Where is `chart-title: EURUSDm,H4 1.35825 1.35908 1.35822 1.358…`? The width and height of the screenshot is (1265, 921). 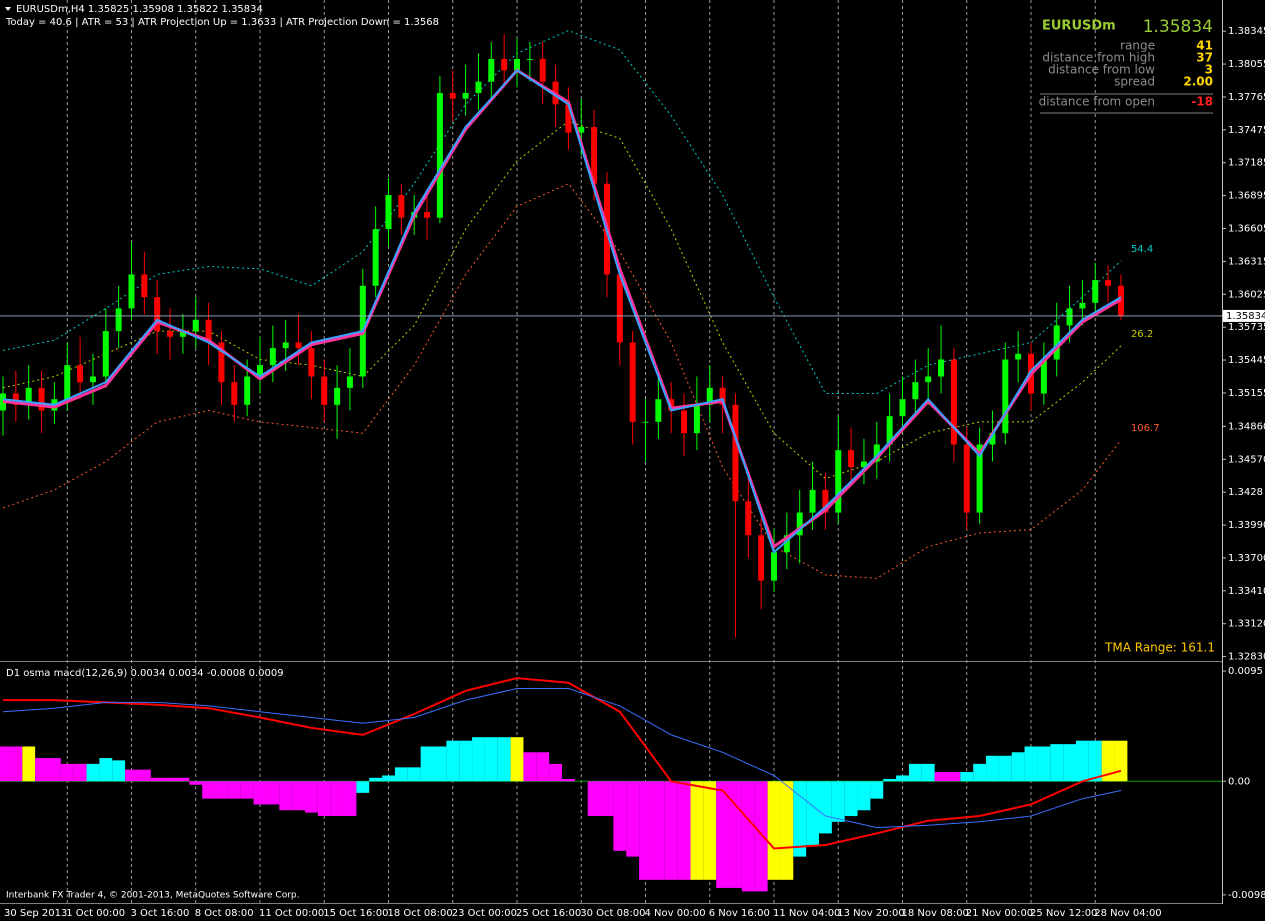
chart-title: EURUSDm,H4 1.35825 1.35908 1.35822 1.358… is located at coordinates (139, 9).